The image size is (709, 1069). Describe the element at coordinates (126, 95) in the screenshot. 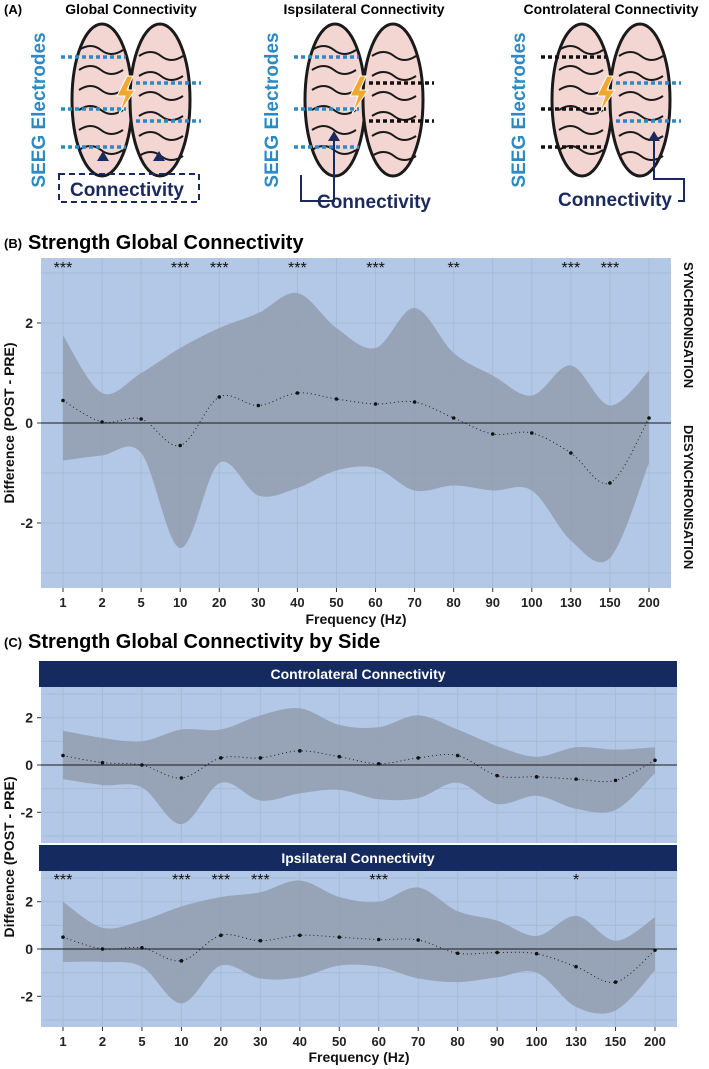

I see `seizure-bolt-icon` at that location.